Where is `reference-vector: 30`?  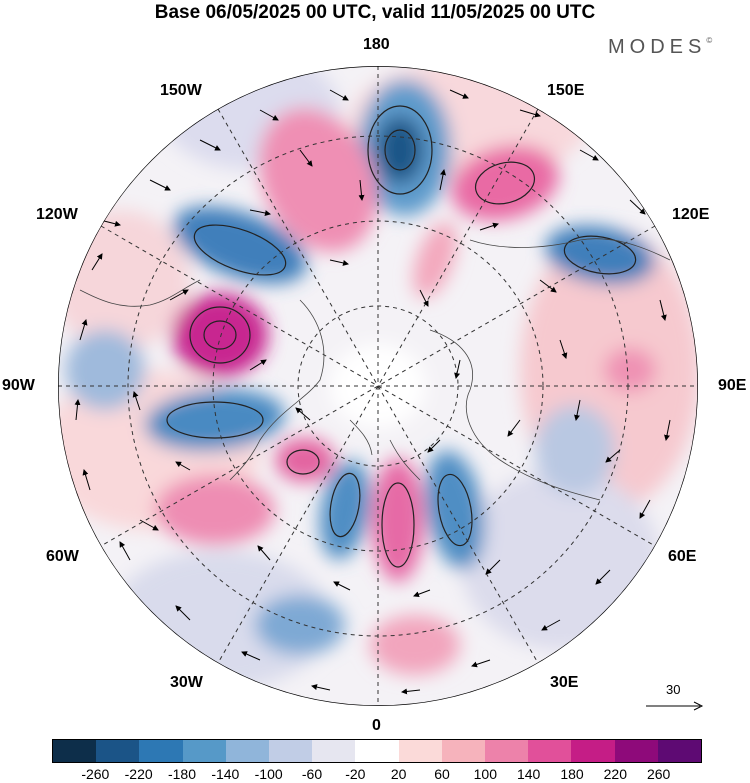
reference-vector: 30 is located at coordinates (675, 697).